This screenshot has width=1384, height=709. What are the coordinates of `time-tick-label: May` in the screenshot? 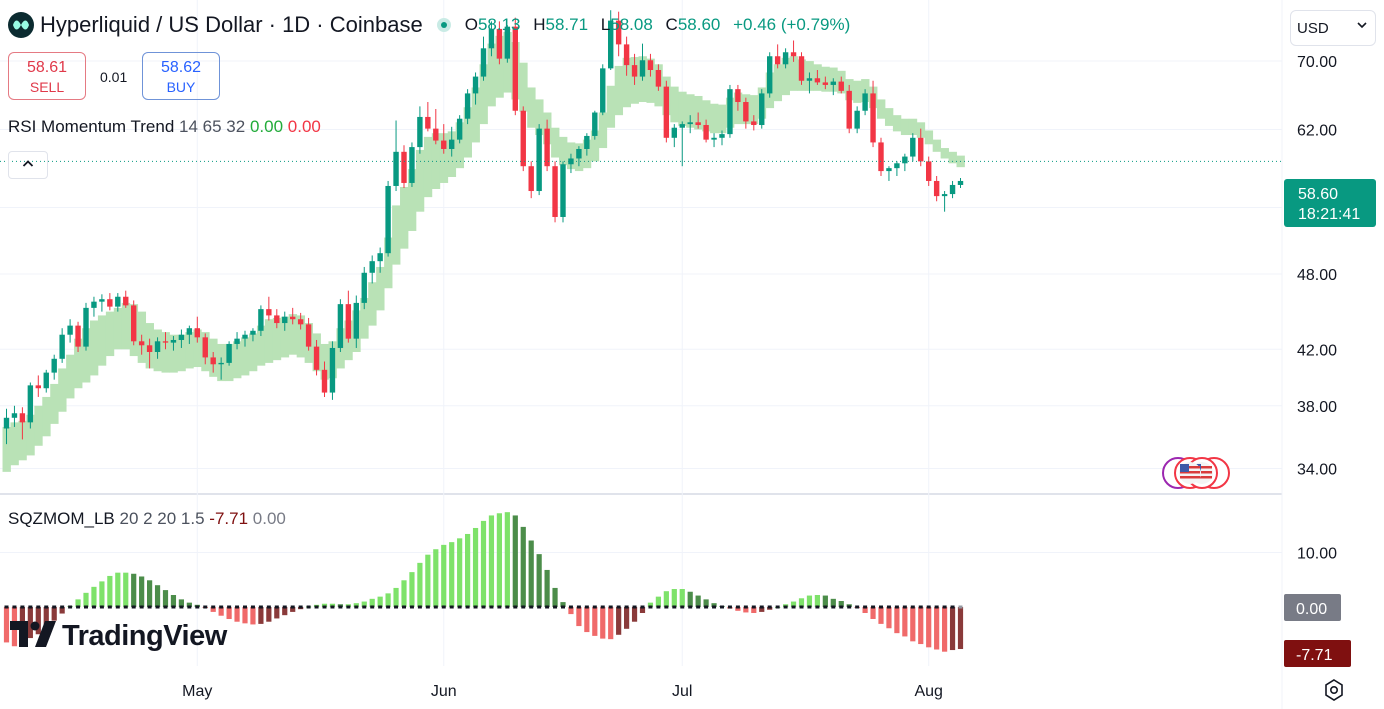 It's located at (197, 691).